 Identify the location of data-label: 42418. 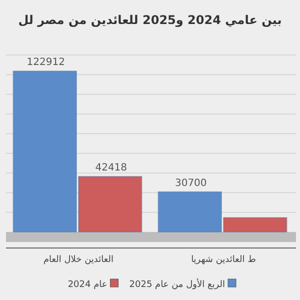
(111, 168).